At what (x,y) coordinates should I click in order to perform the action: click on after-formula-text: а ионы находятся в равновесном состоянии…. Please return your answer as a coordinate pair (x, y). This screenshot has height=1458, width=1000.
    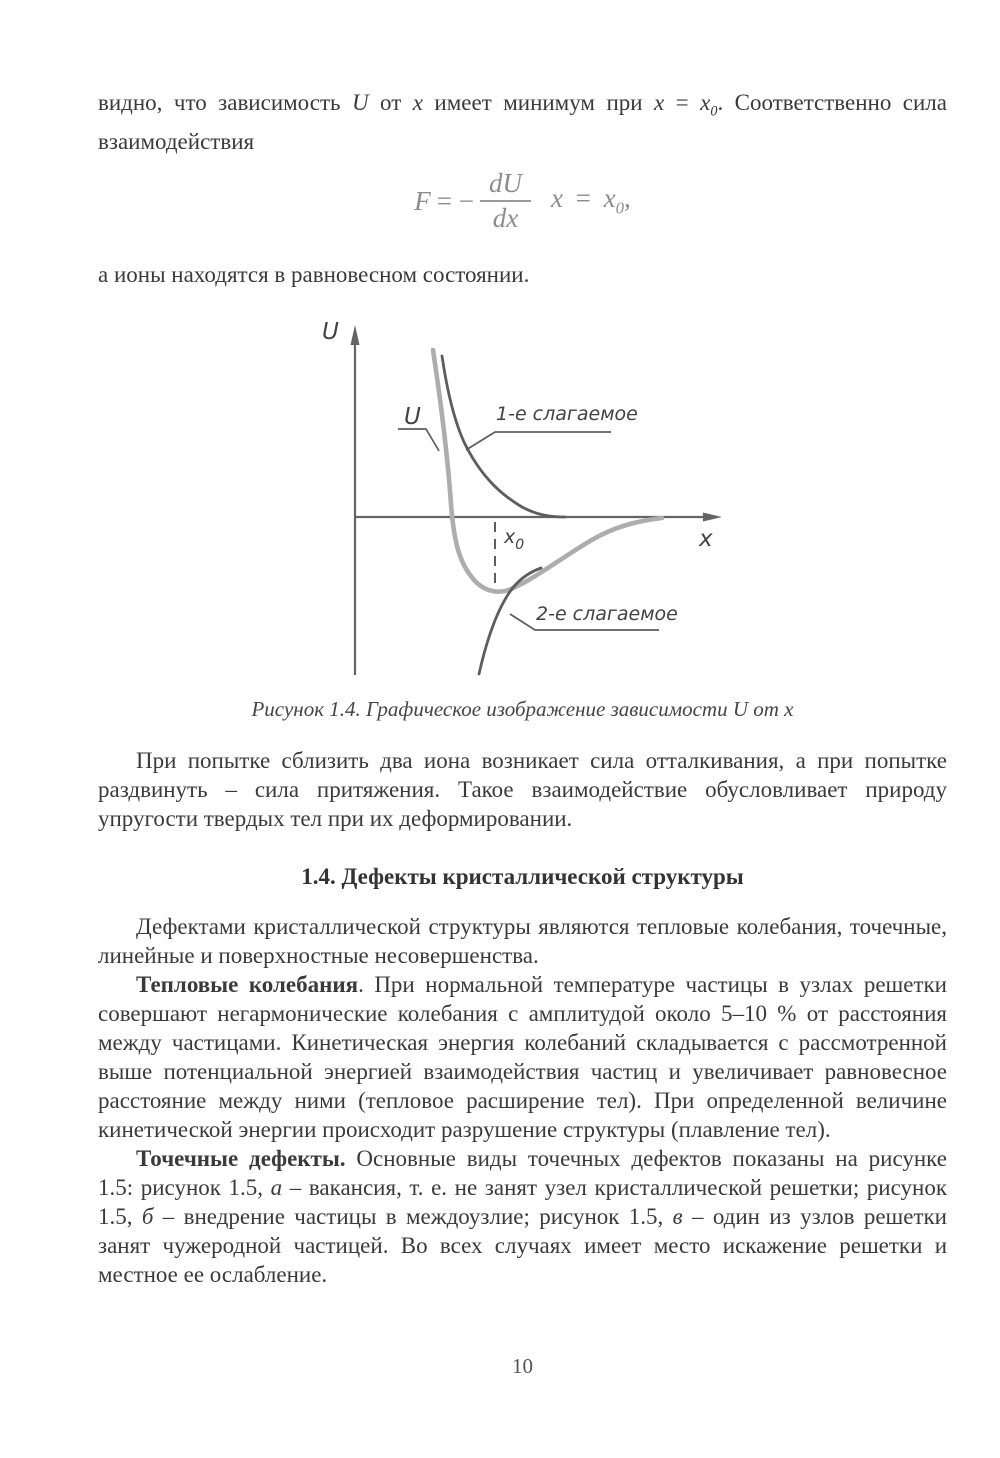
    Looking at the image, I should click on (314, 274).